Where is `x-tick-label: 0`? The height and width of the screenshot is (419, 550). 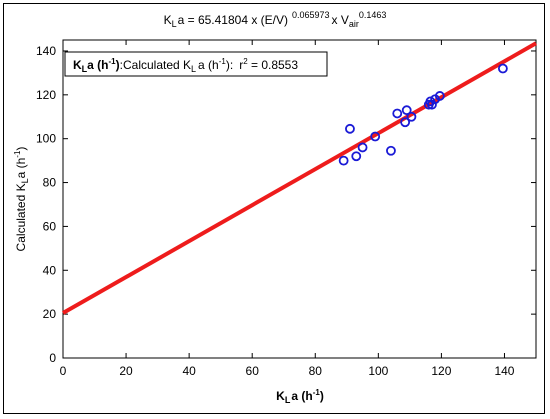 x-tick-label: 0 is located at coordinates (63, 371).